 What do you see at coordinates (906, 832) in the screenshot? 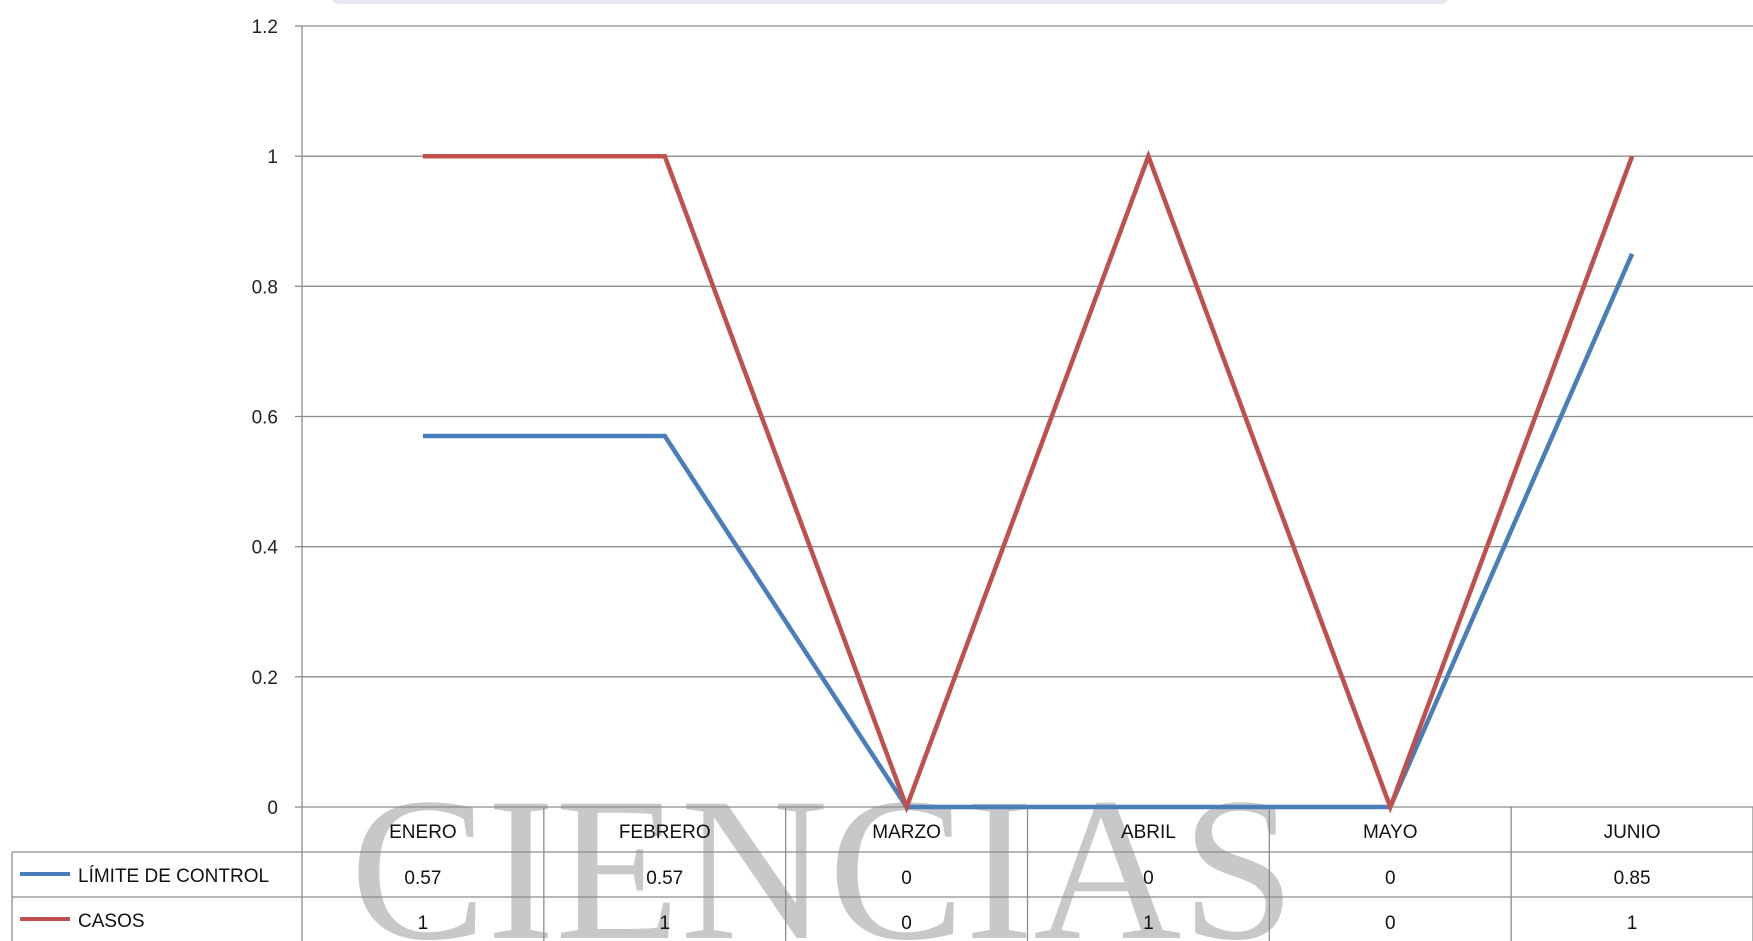
I see `category-label: MARZO` at bounding box center [906, 832].